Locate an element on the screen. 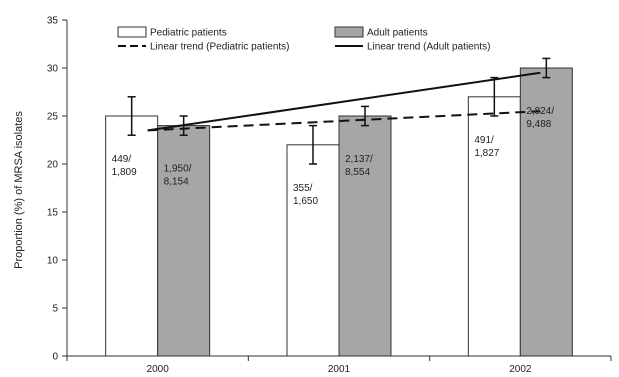  bar-label: 8,554 is located at coordinates (357, 172).